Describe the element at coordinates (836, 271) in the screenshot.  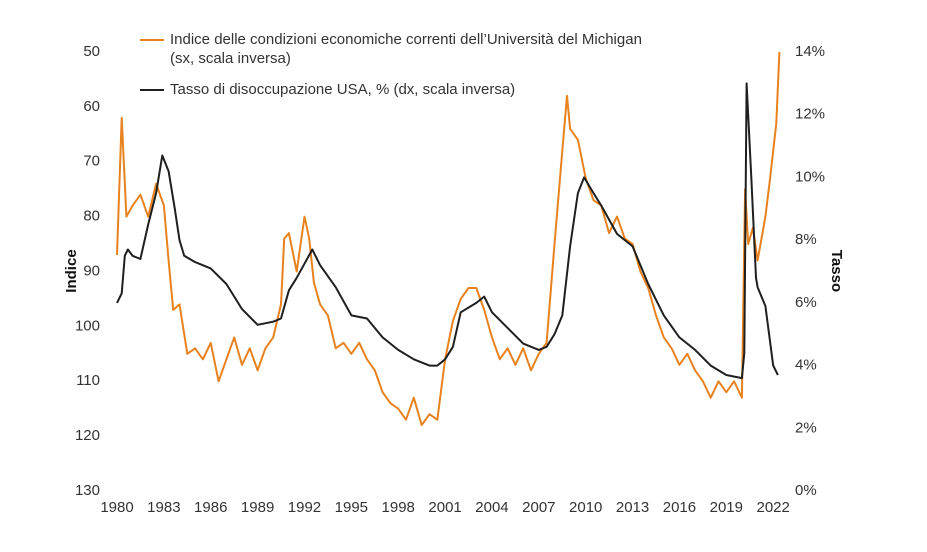
I see `y2-axis-label: Tasso` at that location.